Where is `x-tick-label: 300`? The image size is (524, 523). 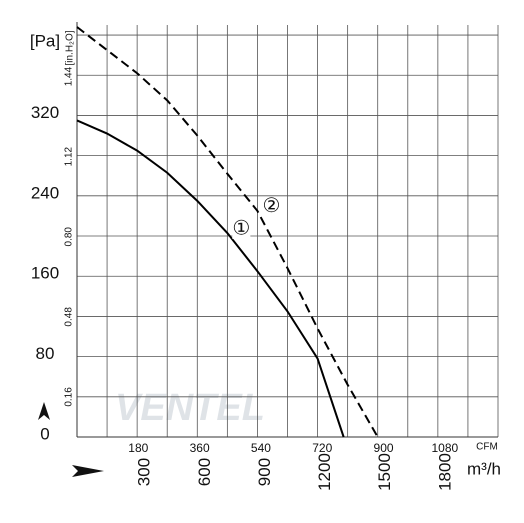 x-tick-label: 300 is located at coordinates (144, 472).